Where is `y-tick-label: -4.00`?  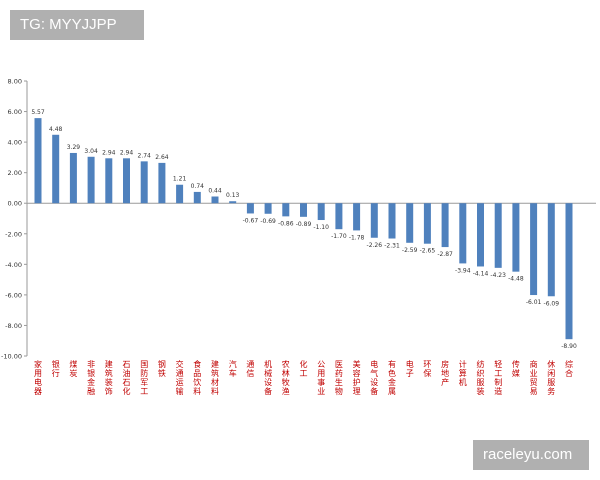 y-tick-label: -4.00 is located at coordinates (13, 265).